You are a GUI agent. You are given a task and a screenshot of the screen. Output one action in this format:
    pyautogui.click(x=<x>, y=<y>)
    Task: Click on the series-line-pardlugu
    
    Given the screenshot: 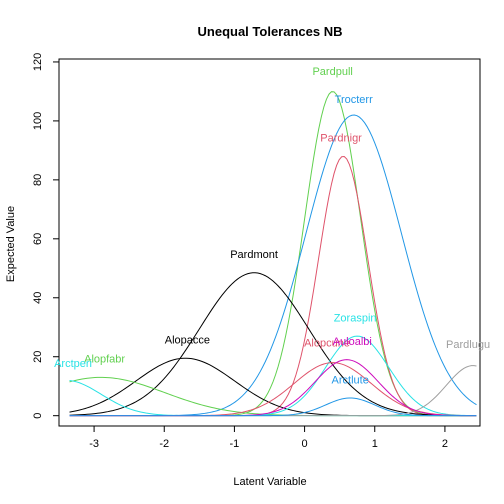 What is the action you would take?
    pyautogui.click(x=273, y=391)
    